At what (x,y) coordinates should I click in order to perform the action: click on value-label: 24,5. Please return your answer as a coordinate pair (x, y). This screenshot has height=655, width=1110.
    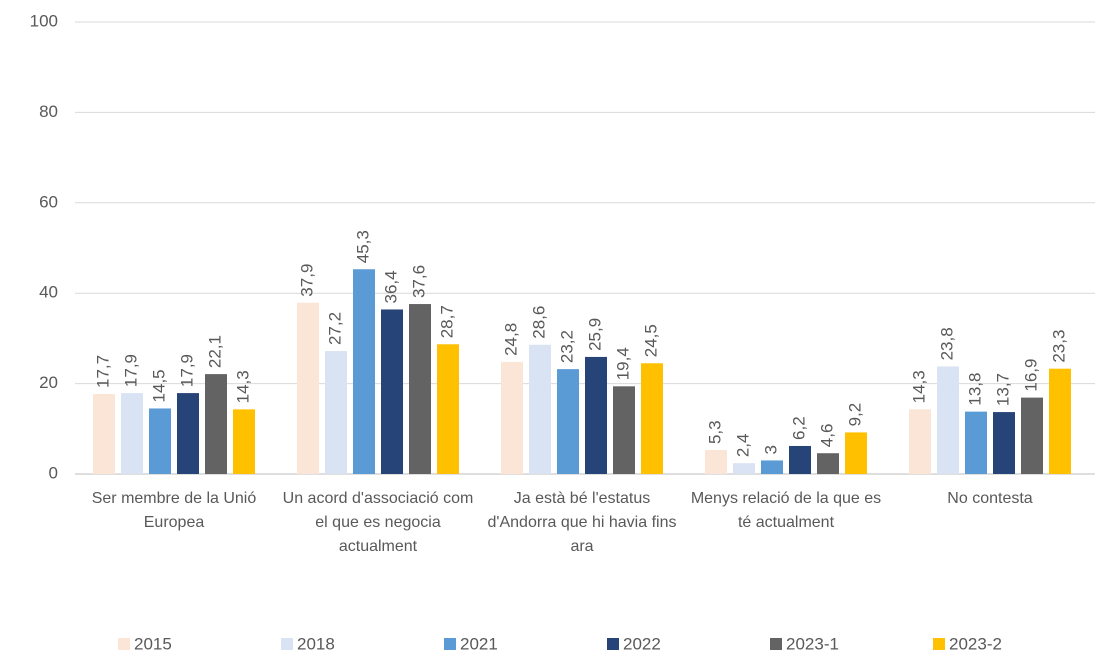
    Looking at the image, I should click on (650, 340).